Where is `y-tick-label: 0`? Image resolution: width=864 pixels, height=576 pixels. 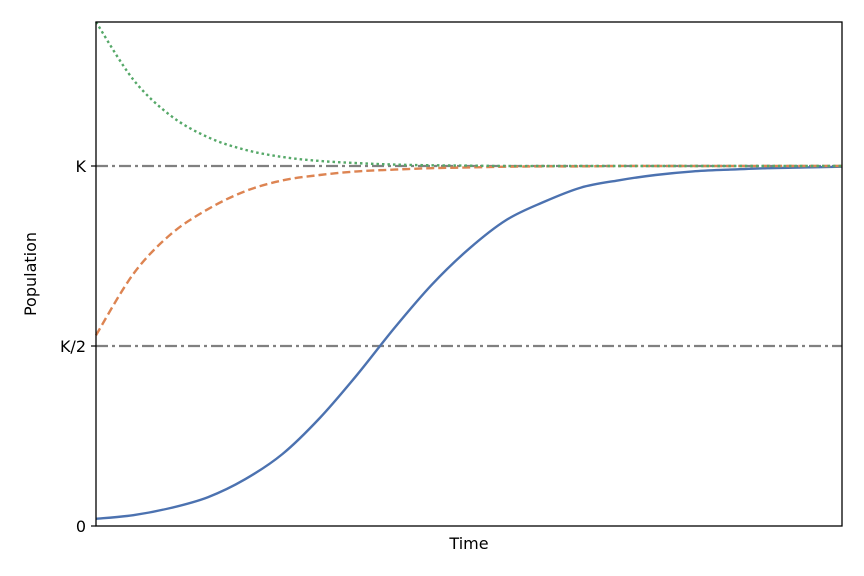
y-tick-label: 0 is located at coordinates (81, 526).